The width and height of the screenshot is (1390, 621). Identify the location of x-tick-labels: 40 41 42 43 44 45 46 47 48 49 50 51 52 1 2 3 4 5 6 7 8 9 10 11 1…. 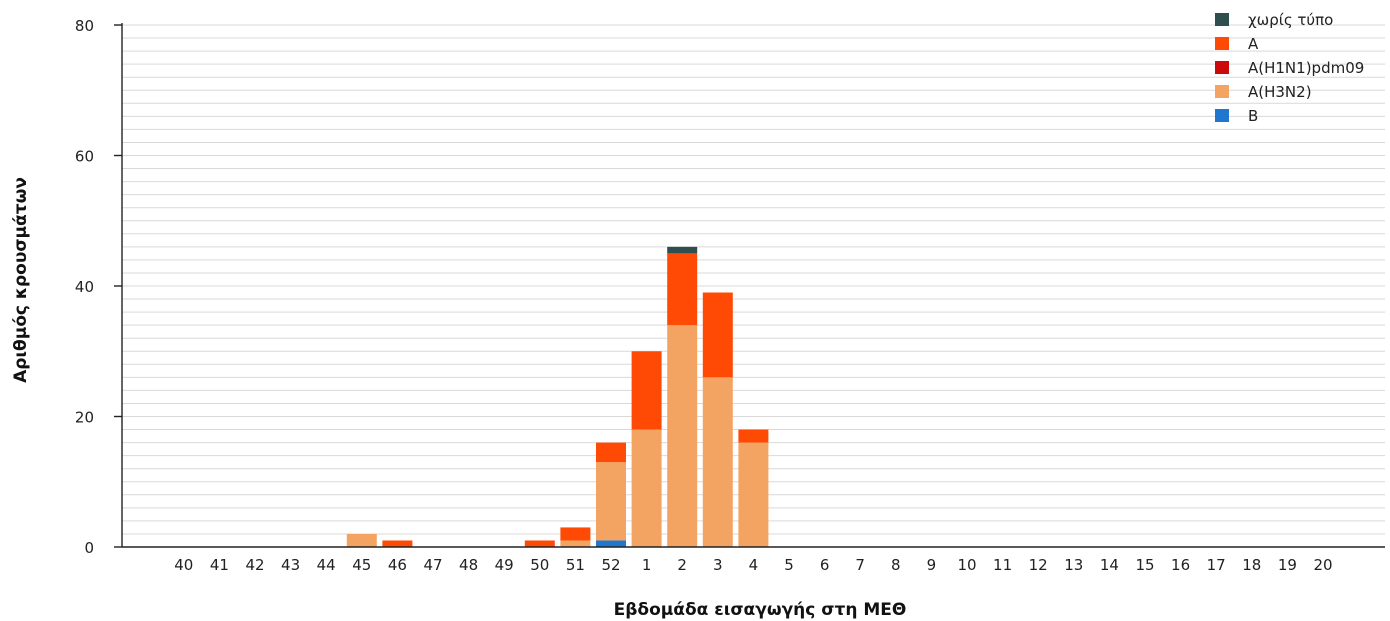
(753, 565).